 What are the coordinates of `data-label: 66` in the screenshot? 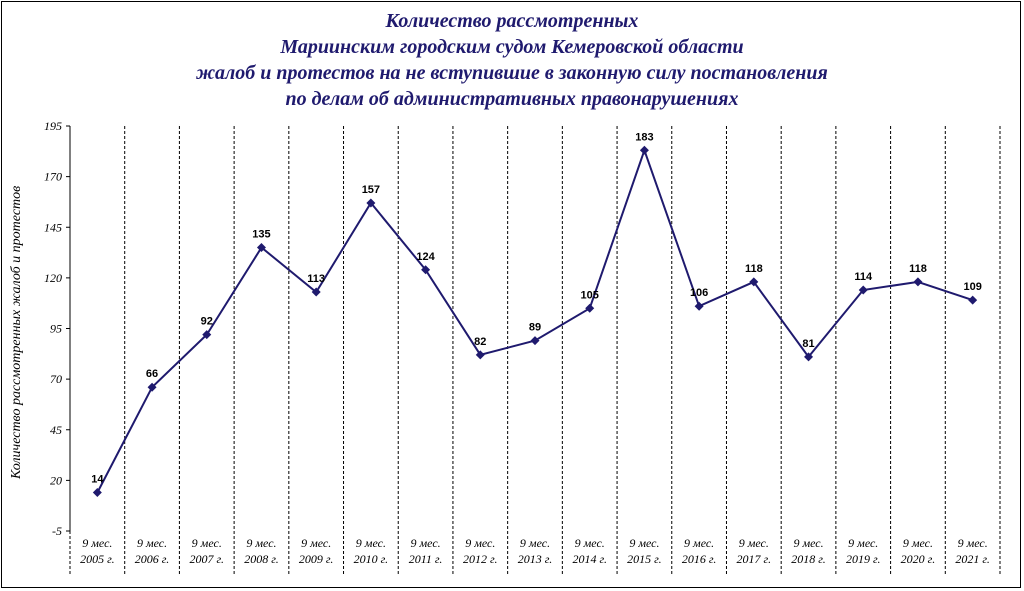 It's located at (152, 374).